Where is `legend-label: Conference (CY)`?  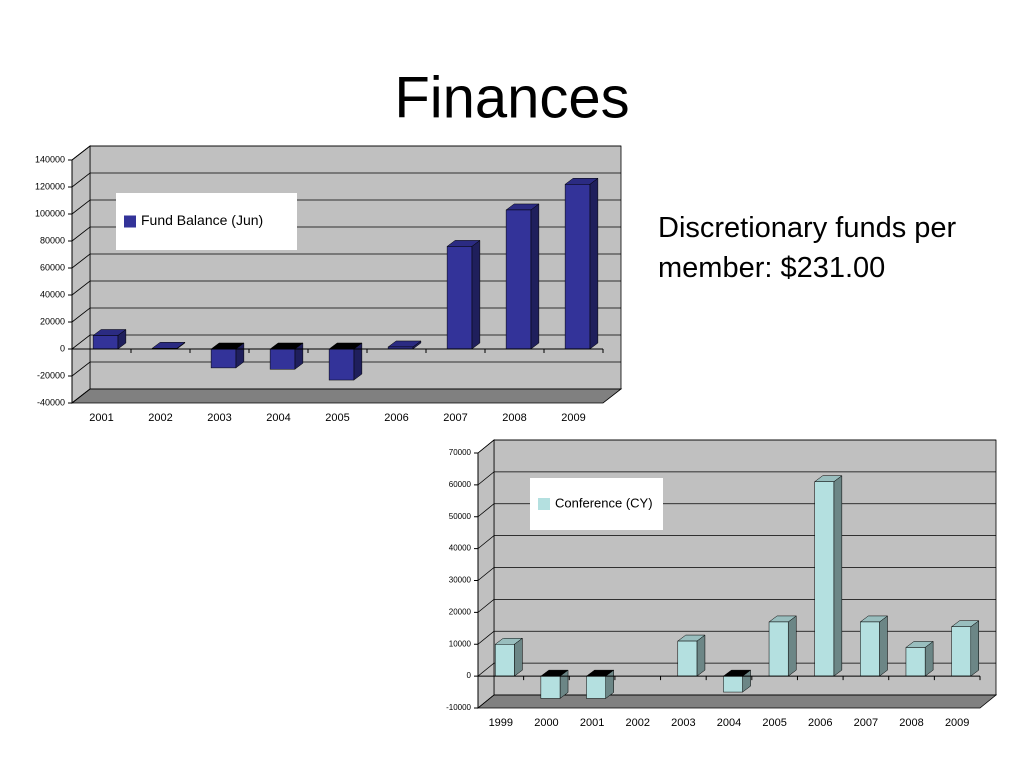
legend-label: Conference (CY) is located at coordinates (604, 502).